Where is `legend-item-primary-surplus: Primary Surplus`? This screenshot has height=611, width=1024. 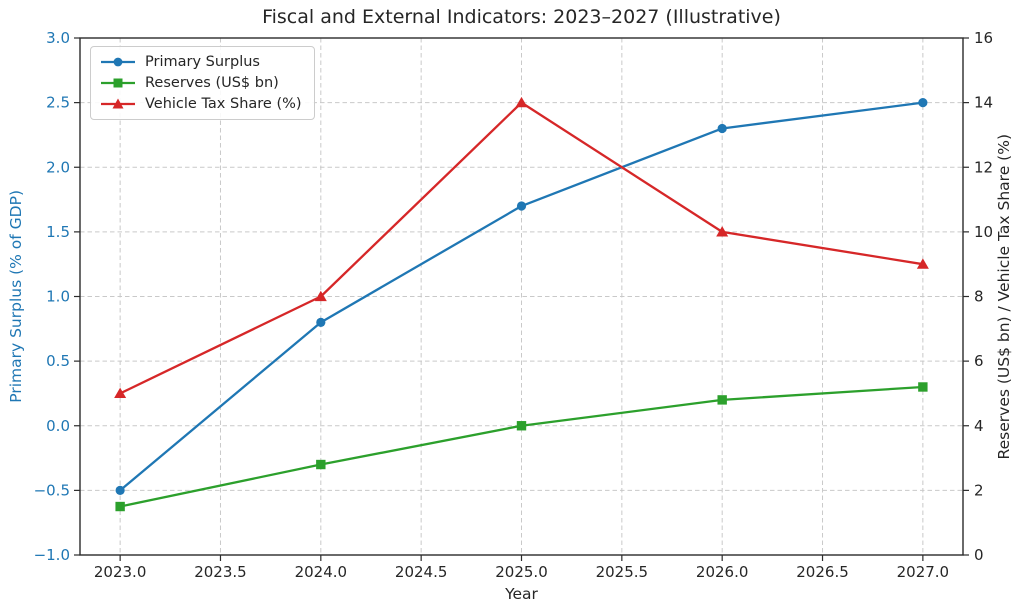 legend-item-primary-surplus: Primary Surplus is located at coordinates (201, 62).